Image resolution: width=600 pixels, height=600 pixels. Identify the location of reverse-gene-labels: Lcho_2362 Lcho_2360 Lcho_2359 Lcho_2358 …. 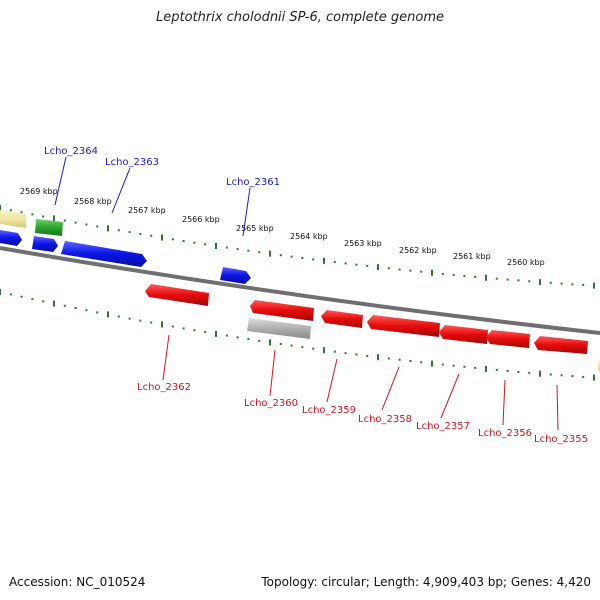
(362, 389).